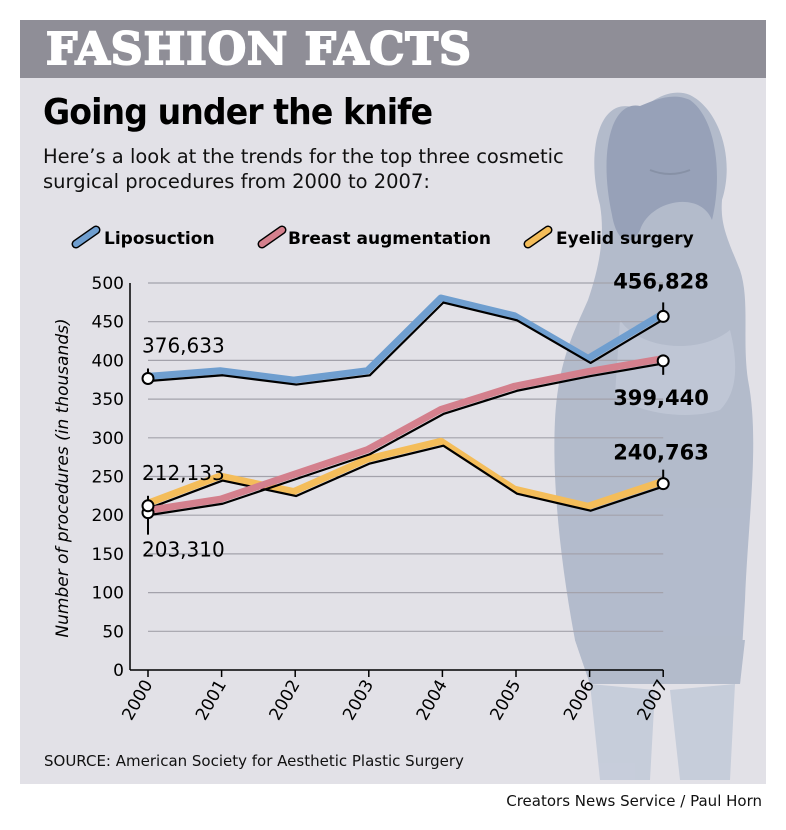 This screenshot has height=830, width=786. I want to click on series-line-breast-augmentation, so click(404, 435).